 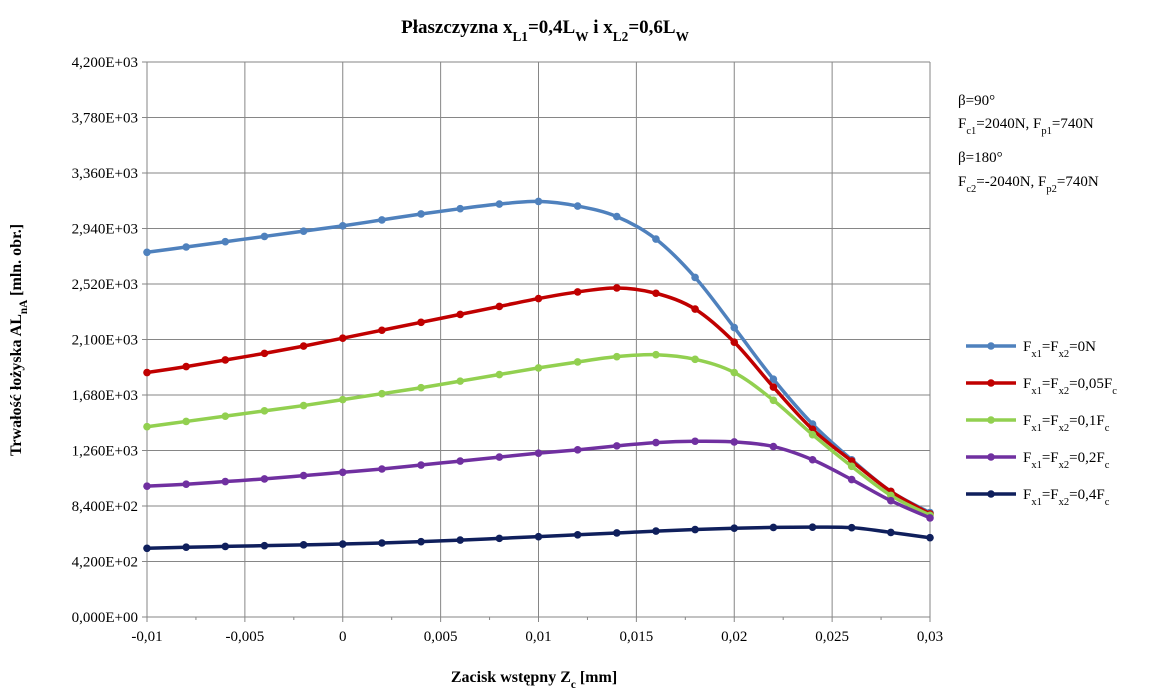 I want to click on x-tick-label: -0,01, so click(x=146, y=637).